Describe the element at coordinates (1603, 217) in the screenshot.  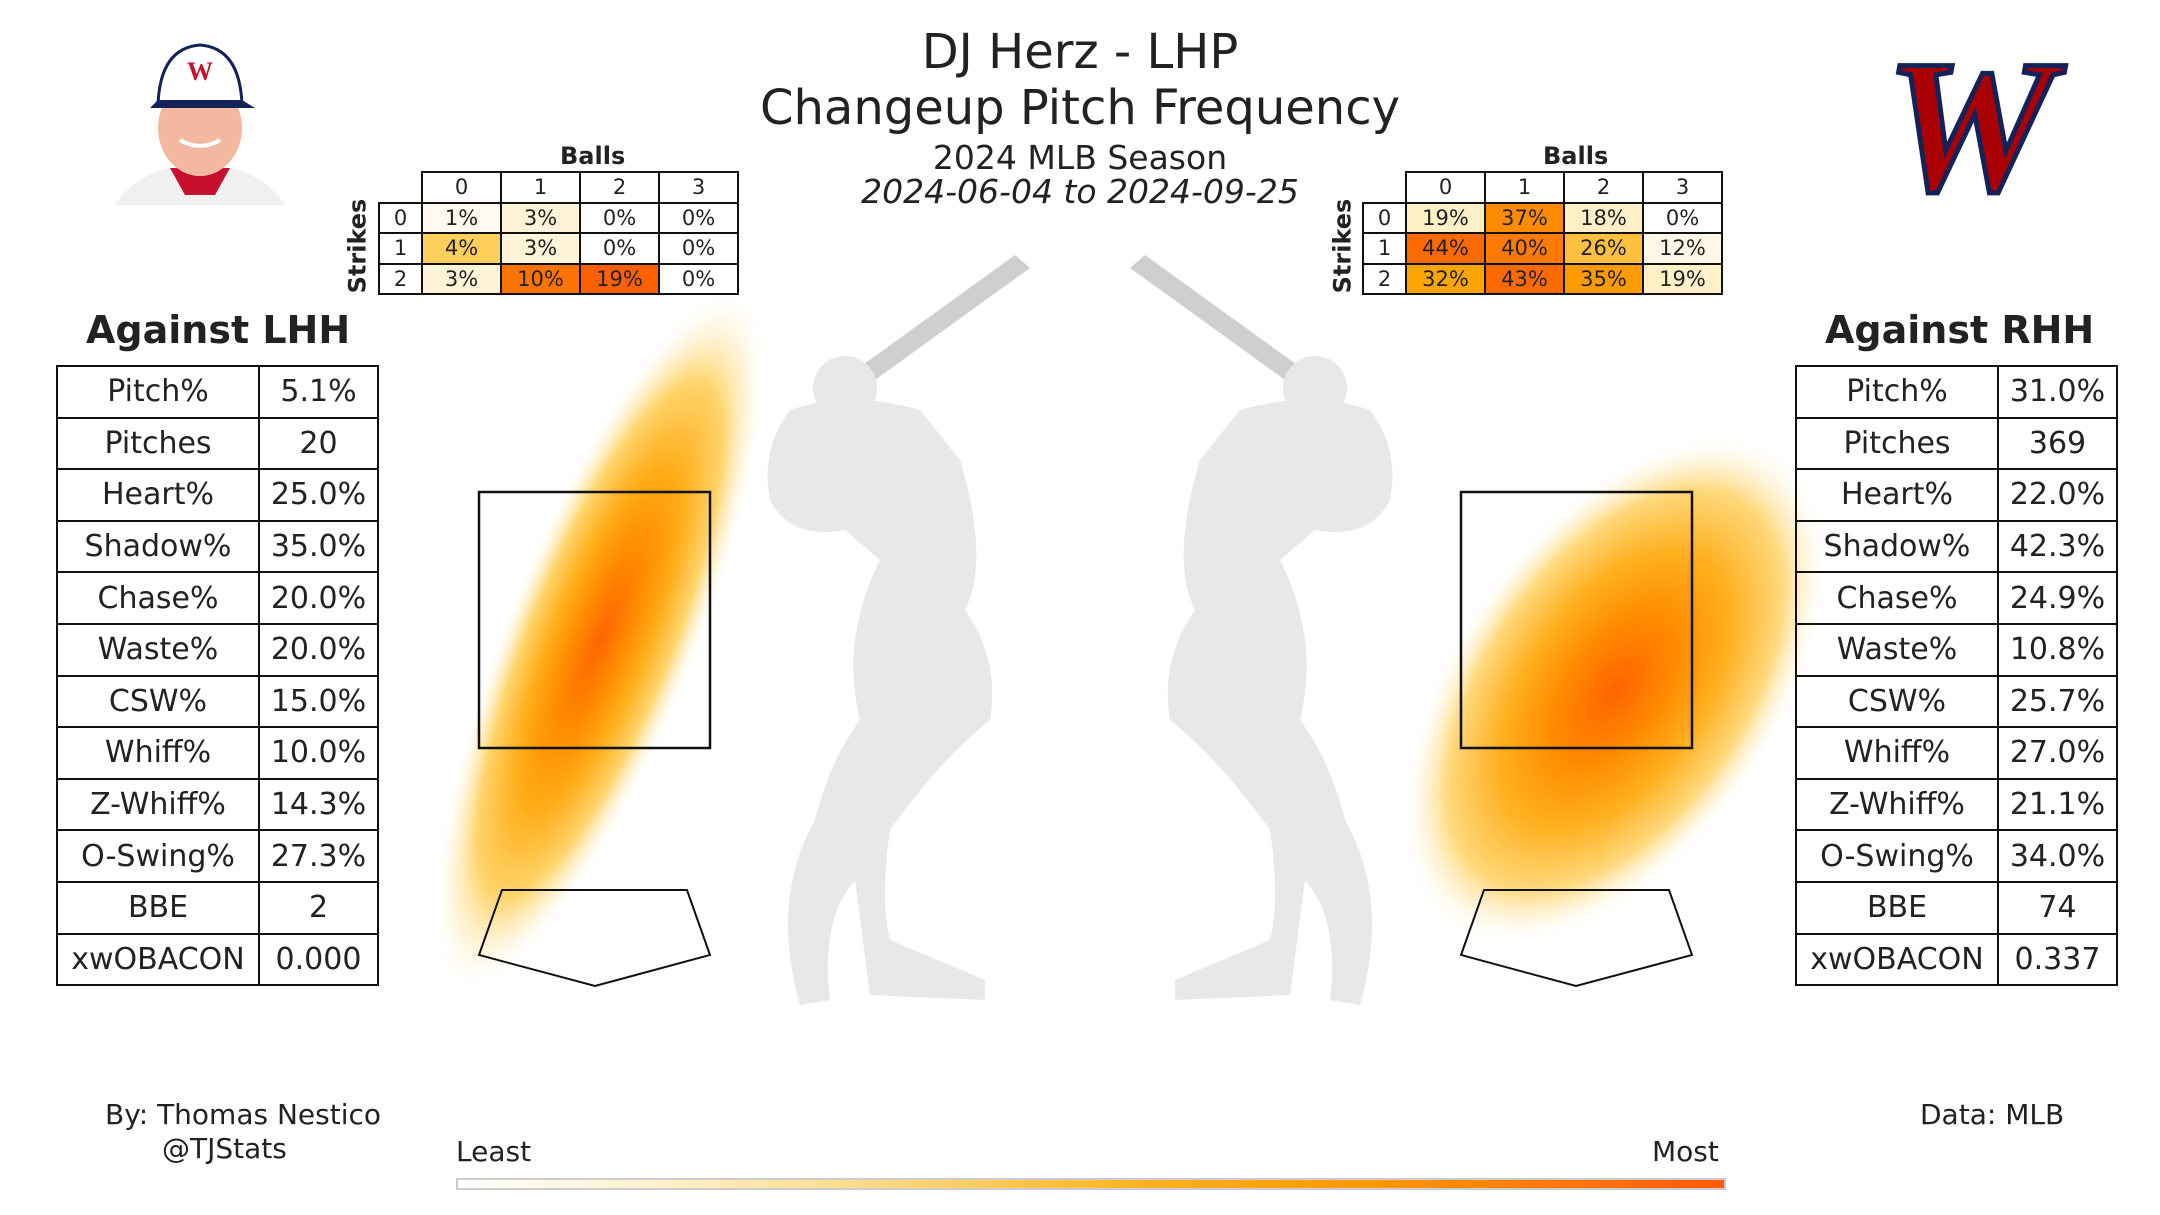
I see `count-cell: 18%` at that location.